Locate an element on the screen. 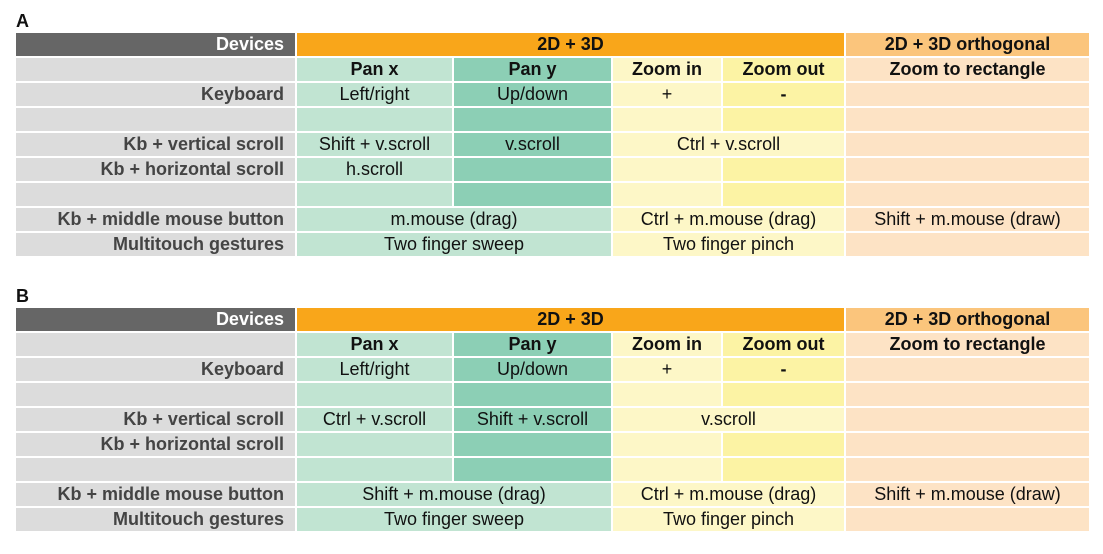 This screenshot has height=554, width=1103. cell-mmb-pan: m.mouse (drag) is located at coordinates (454, 220).